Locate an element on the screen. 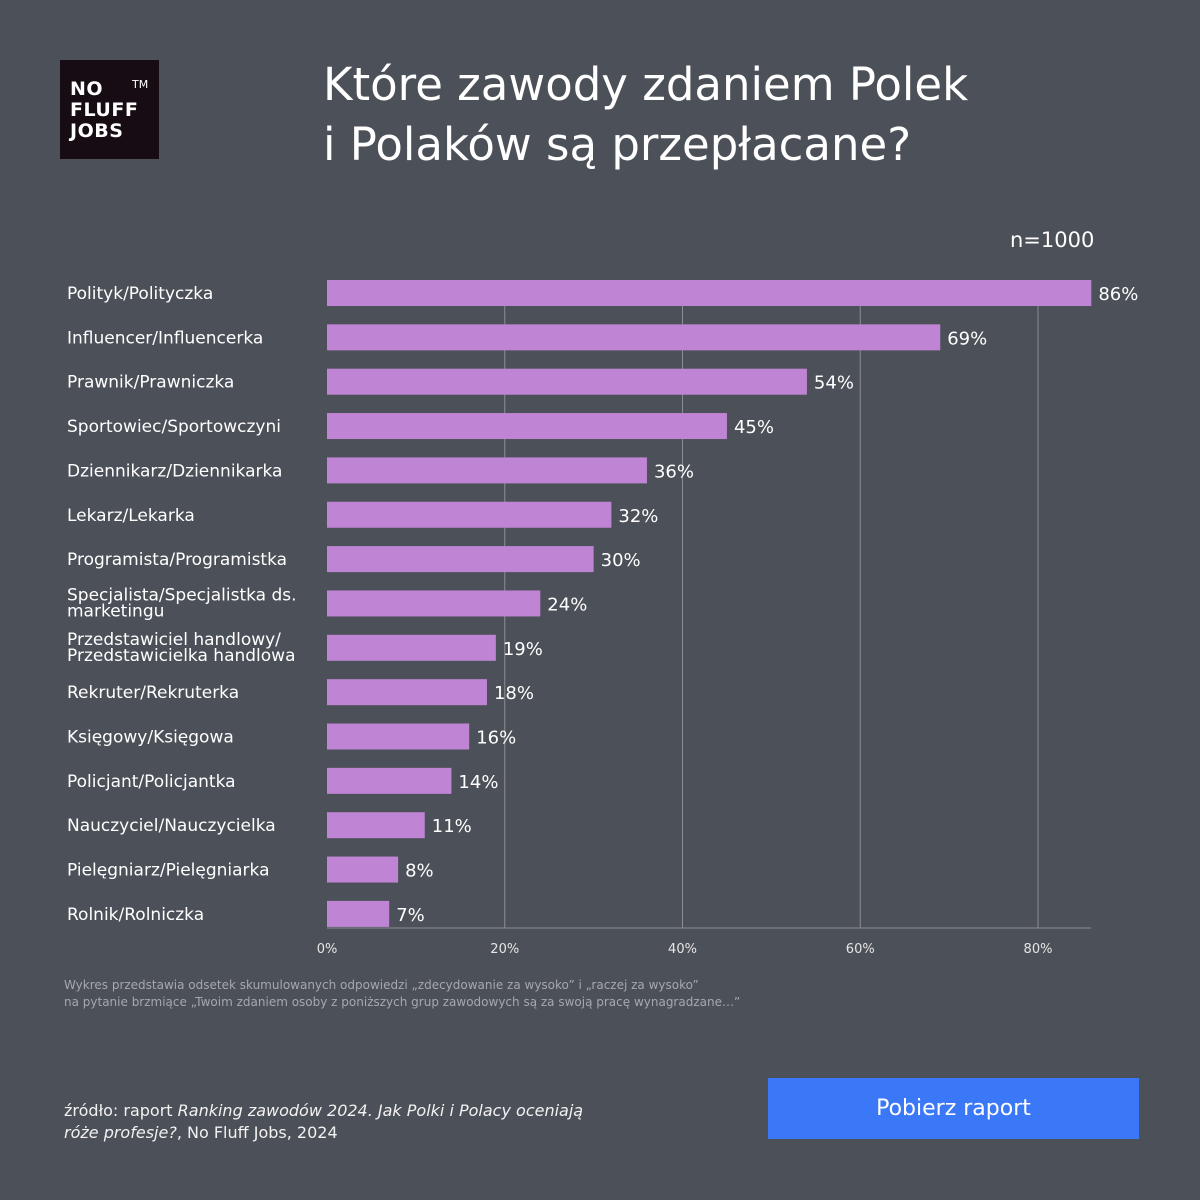  category-label: Przedstawiciel handlowy/ is located at coordinates (174, 640).